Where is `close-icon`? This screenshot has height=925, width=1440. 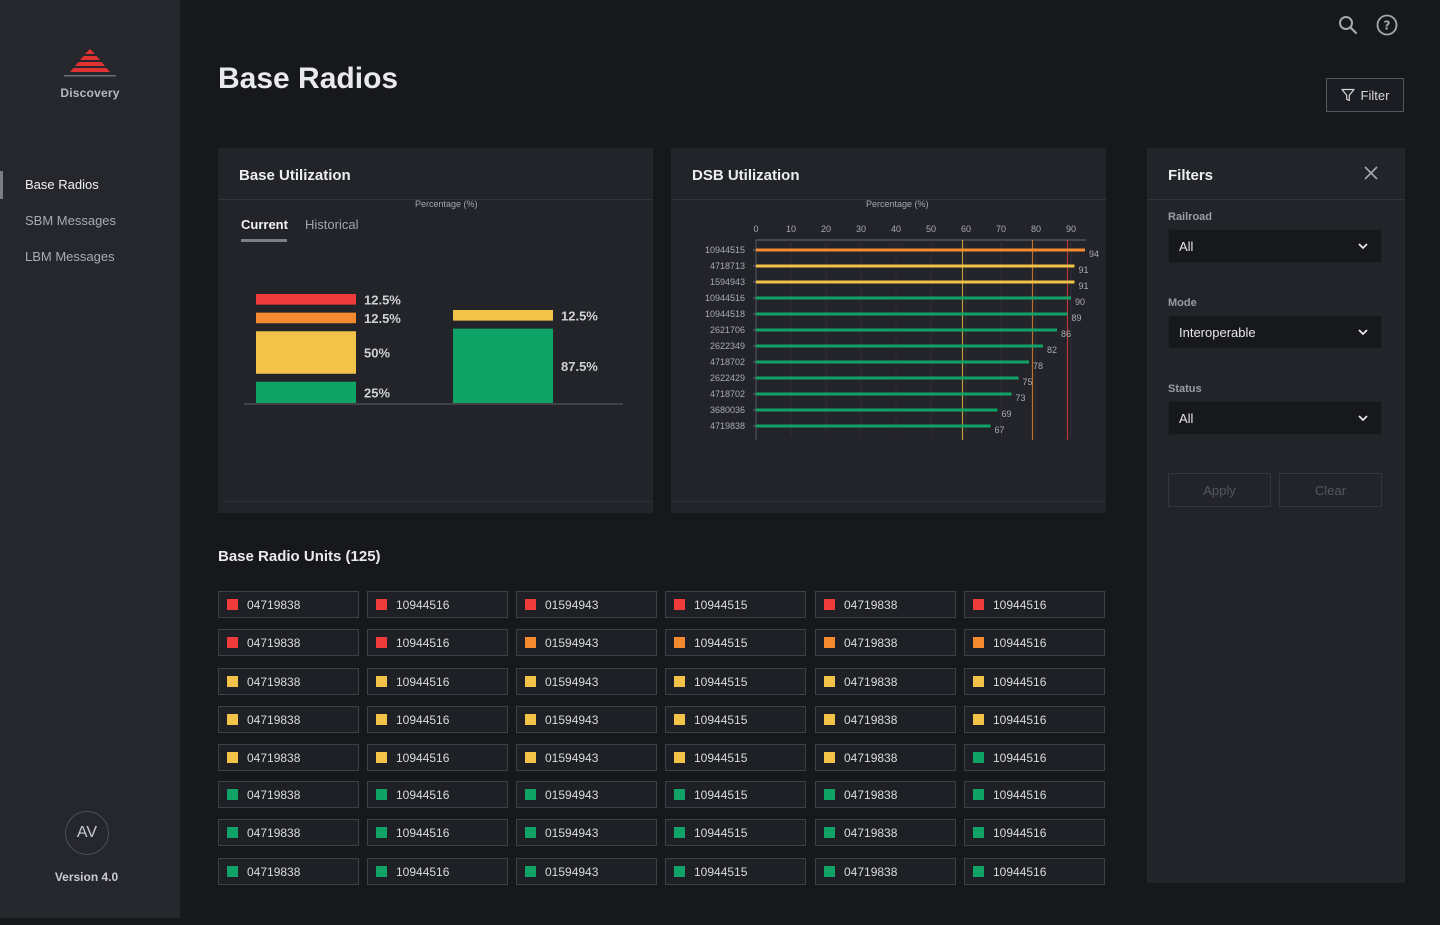 close-icon is located at coordinates (1371, 173).